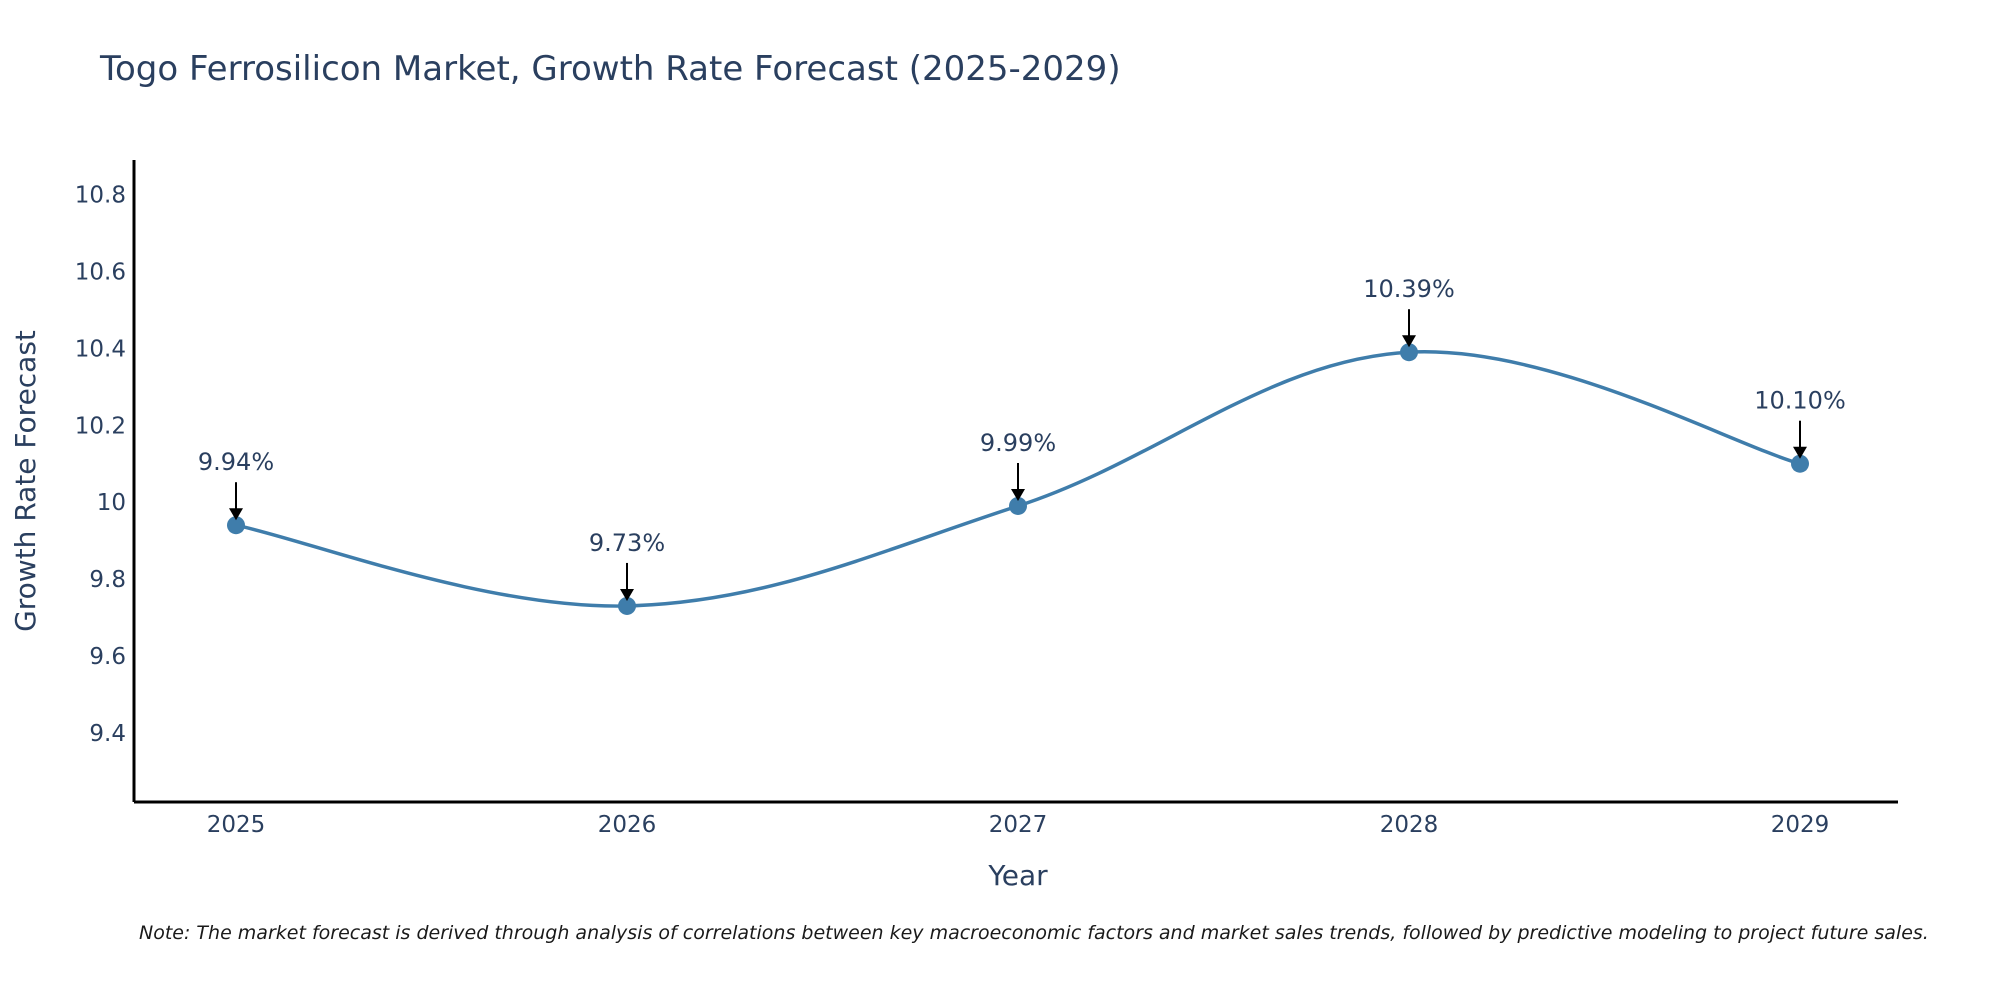 The image size is (2000, 1000). What do you see at coordinates (1409, 825) in the screenshot?
I see `x-tick-label: 2028` at bounding box center [1409, 825].